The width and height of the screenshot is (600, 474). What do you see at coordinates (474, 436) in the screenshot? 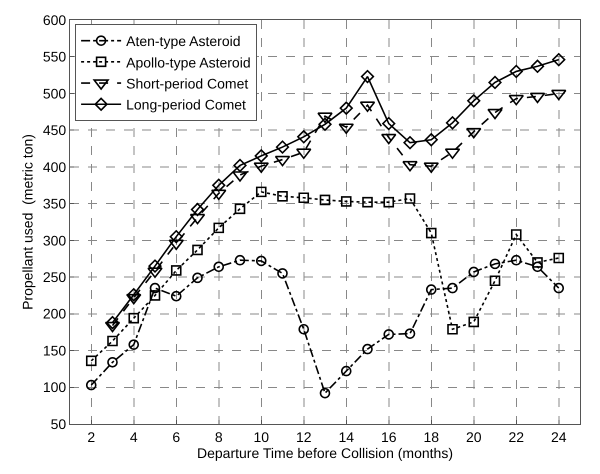
I see `x-tick-label: 20` at bounding box center [474, 436].